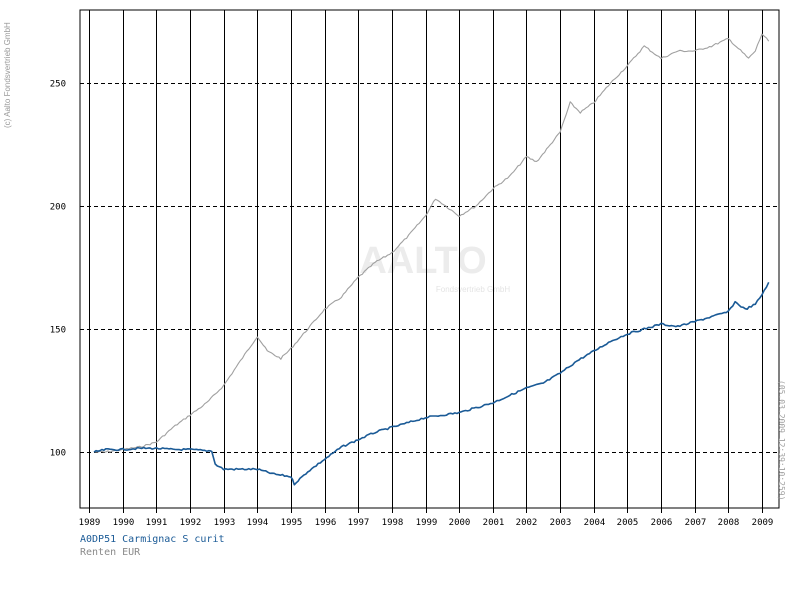  What do you see at coordinates (595, 523) in the screenshot?
I see `x-tick-label-2004: 2004` at bounding box center [595, 523].